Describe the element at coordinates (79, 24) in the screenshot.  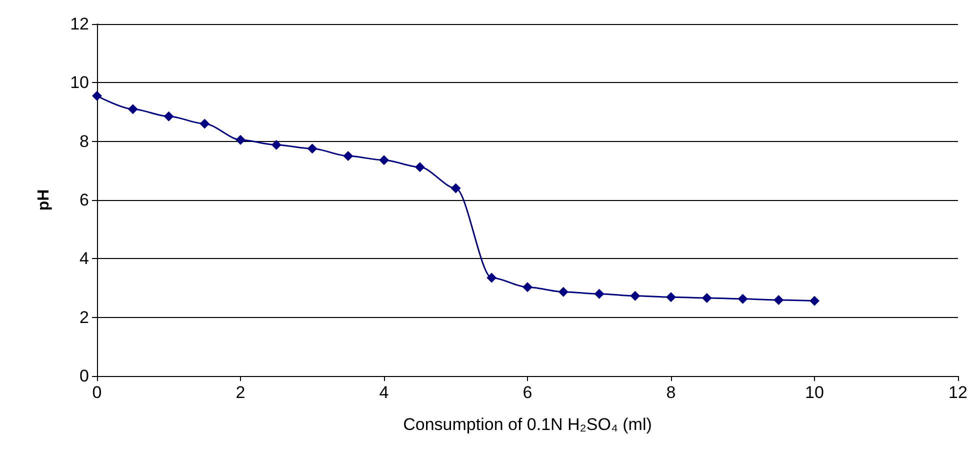
I see `y-tick-label: 12` at that location.